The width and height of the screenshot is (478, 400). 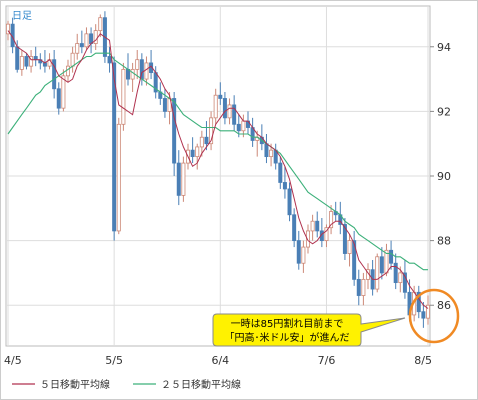 I want to click on x-tick-label: 7/6, so click(x=327, y=360).